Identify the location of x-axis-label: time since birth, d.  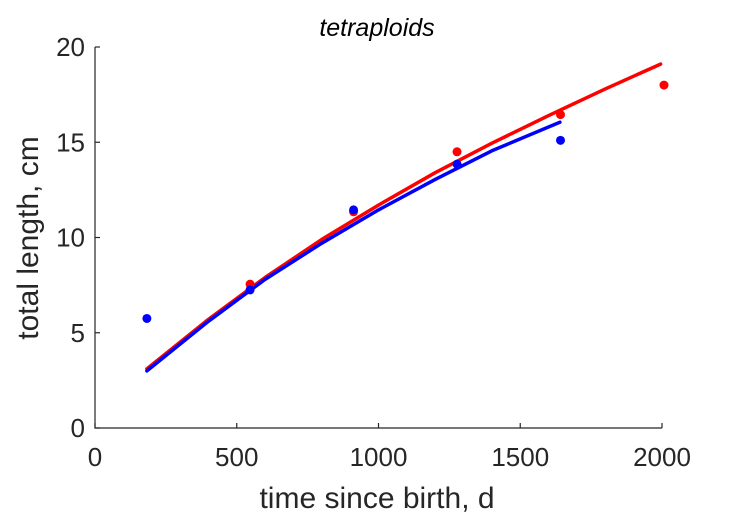
(376, 498).